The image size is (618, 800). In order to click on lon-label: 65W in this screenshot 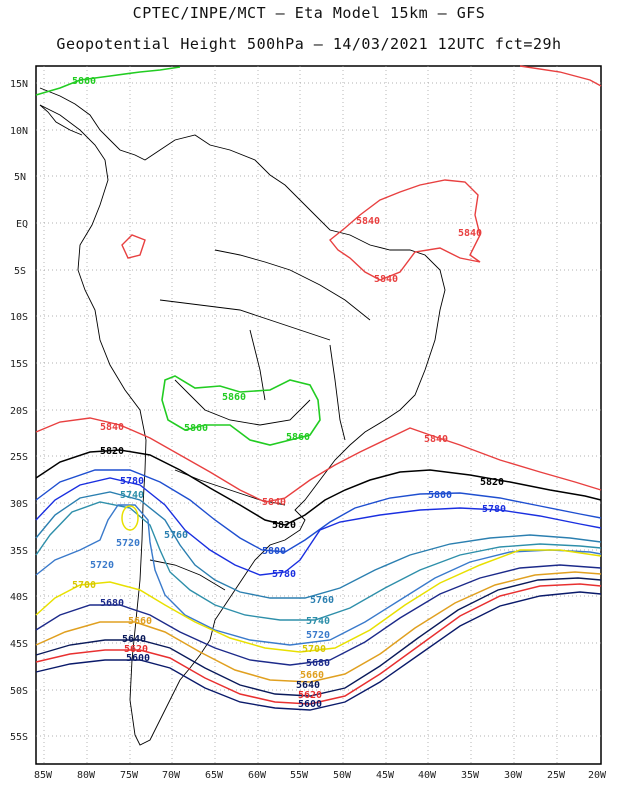, I will do `click(214, 775)`.